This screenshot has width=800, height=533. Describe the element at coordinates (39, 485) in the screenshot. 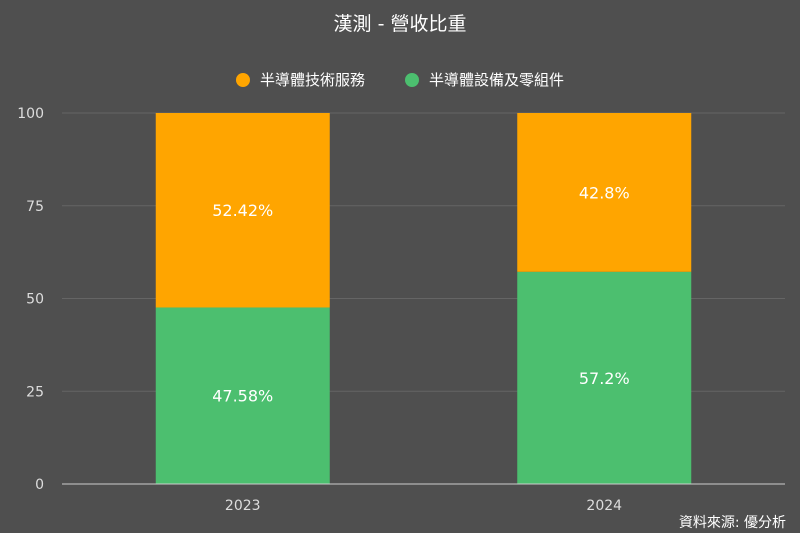

I see `y-tick-label-0: 0` at that location.